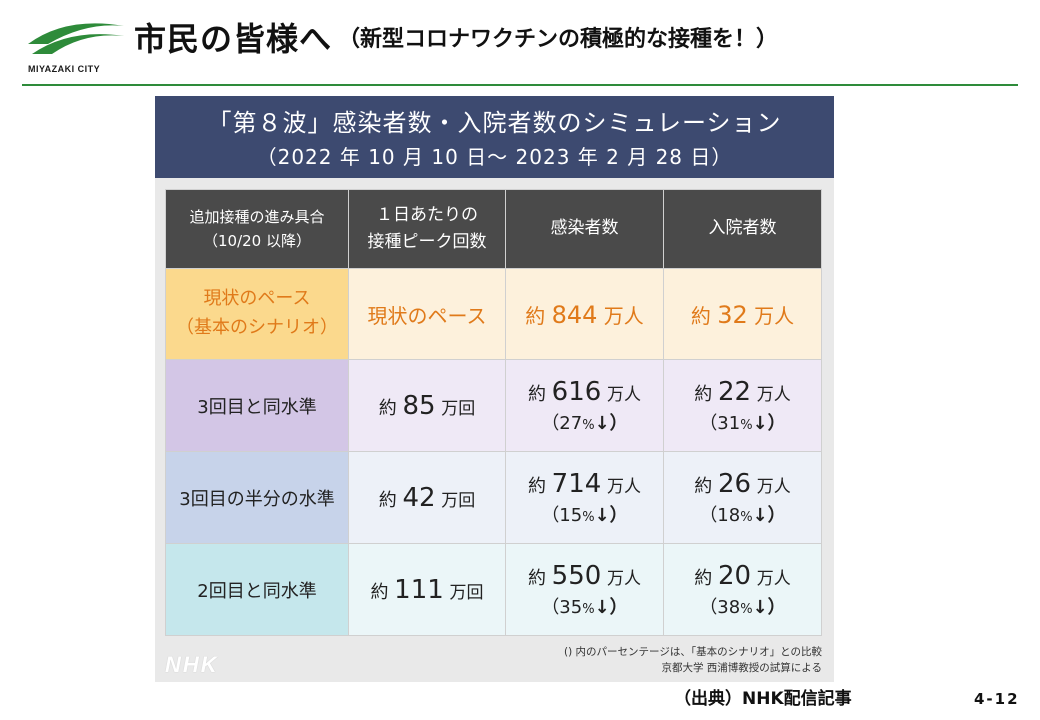  I want to click on scenario-infected: 約 714 万人 （15%↓）, so click(584, 497).